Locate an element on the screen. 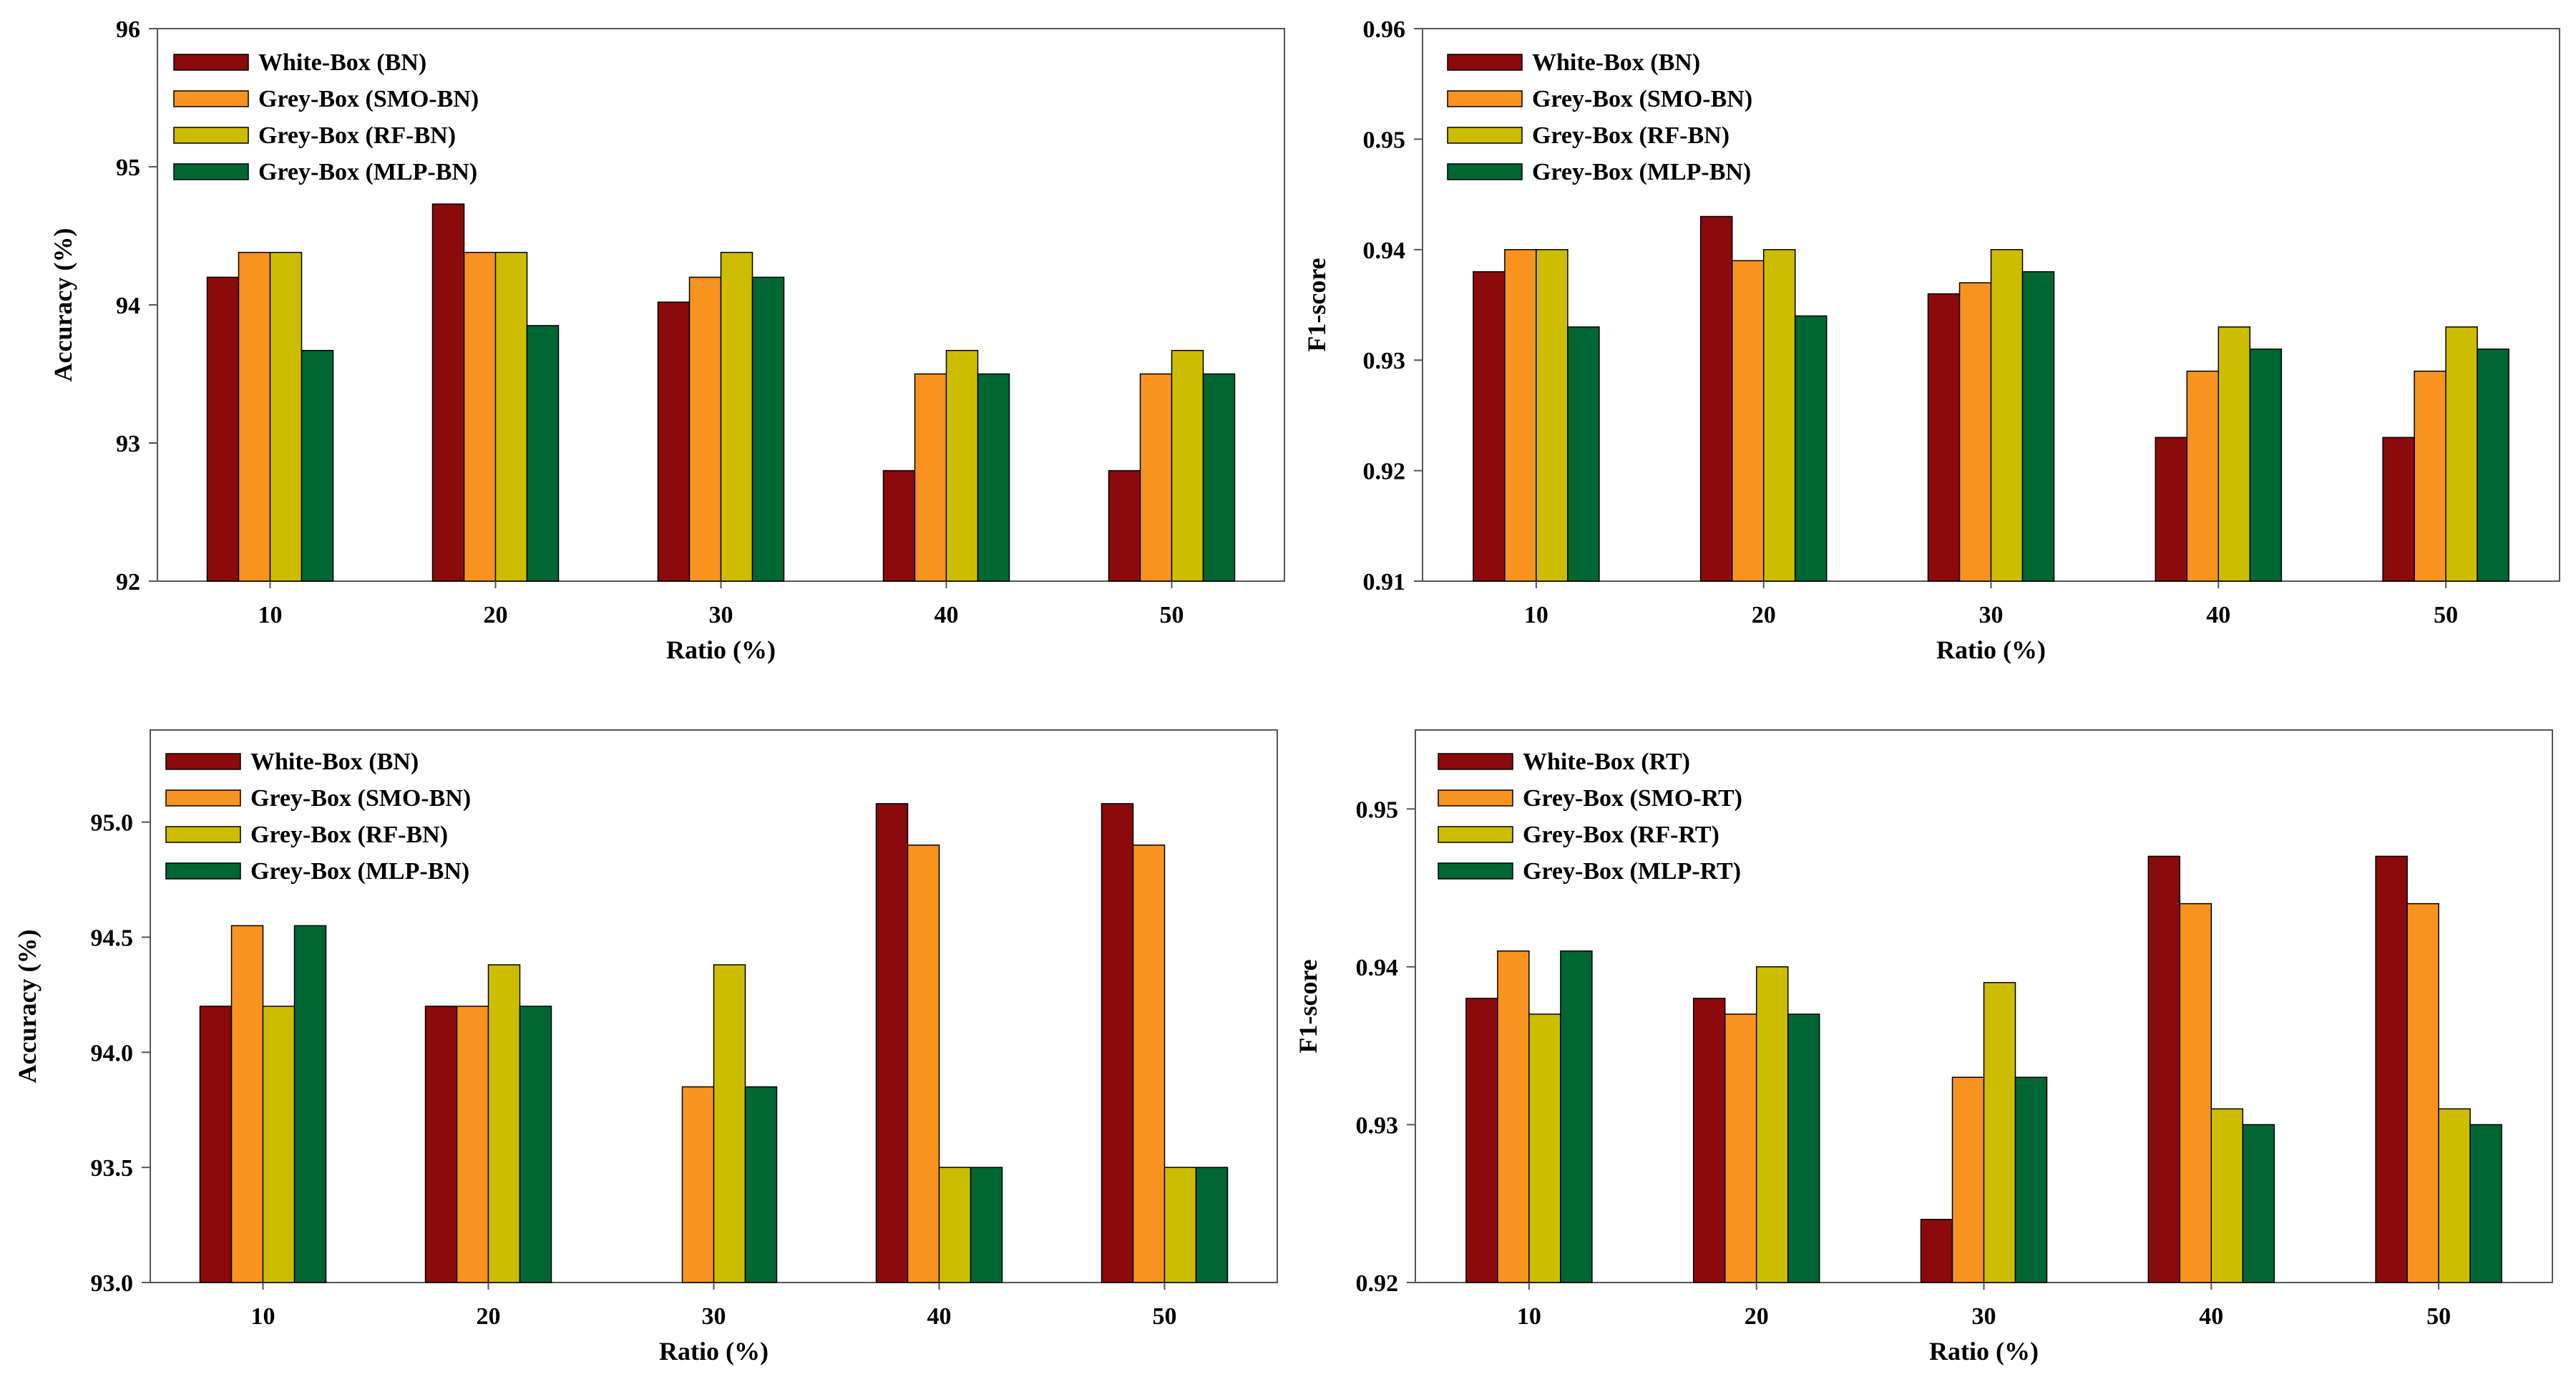 This screenshot has width=2576, height=1382. y-tick-label: 0.96 is located at coordinates (1384, 30).